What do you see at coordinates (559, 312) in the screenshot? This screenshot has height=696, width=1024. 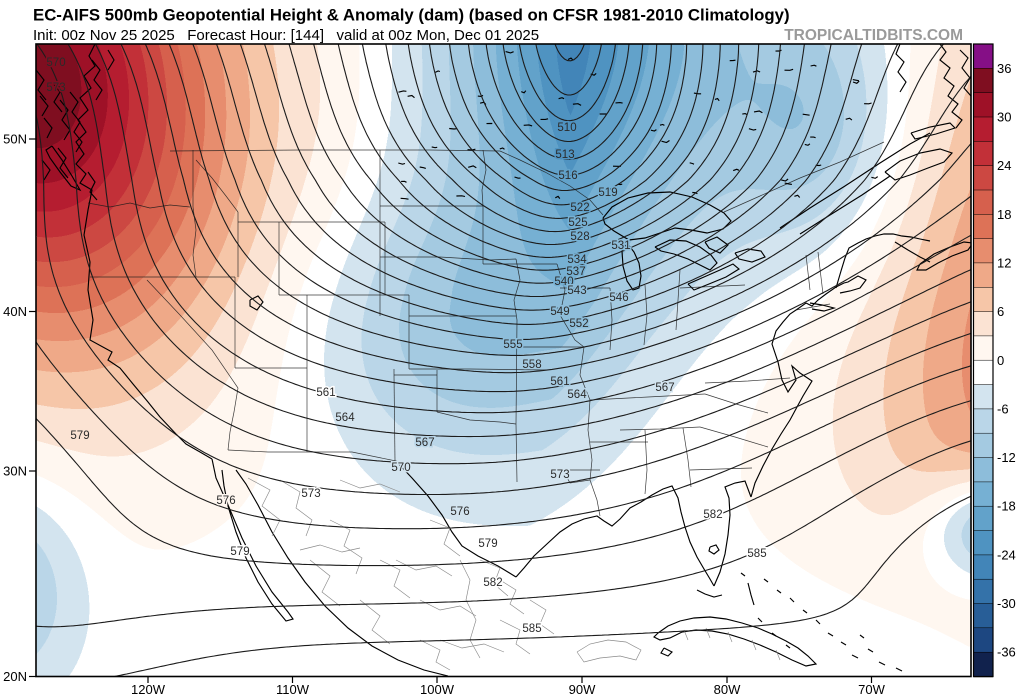 I see `svg-text: 549` at bounding box center [559, 312].